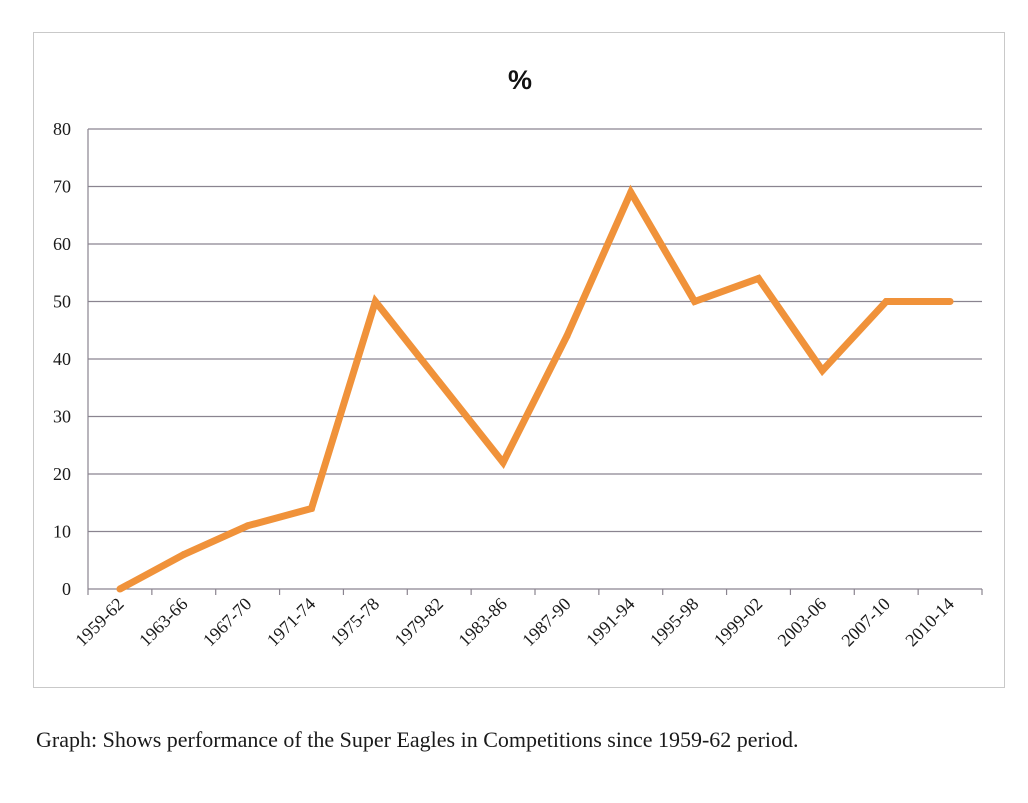 Image resolution: width=1028 pixels, height=803 pixels. Describe the element at coordinates (62, 532) in the screenshot. I see `y-tick-label: 10` at that location.